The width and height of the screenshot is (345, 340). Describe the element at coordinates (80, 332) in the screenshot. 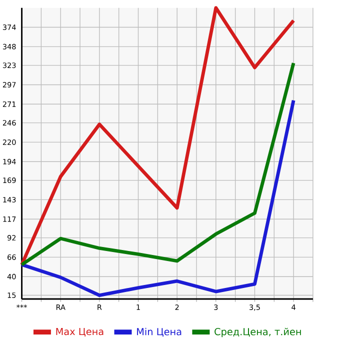

I see `legend-label: Max Цена` at that location.